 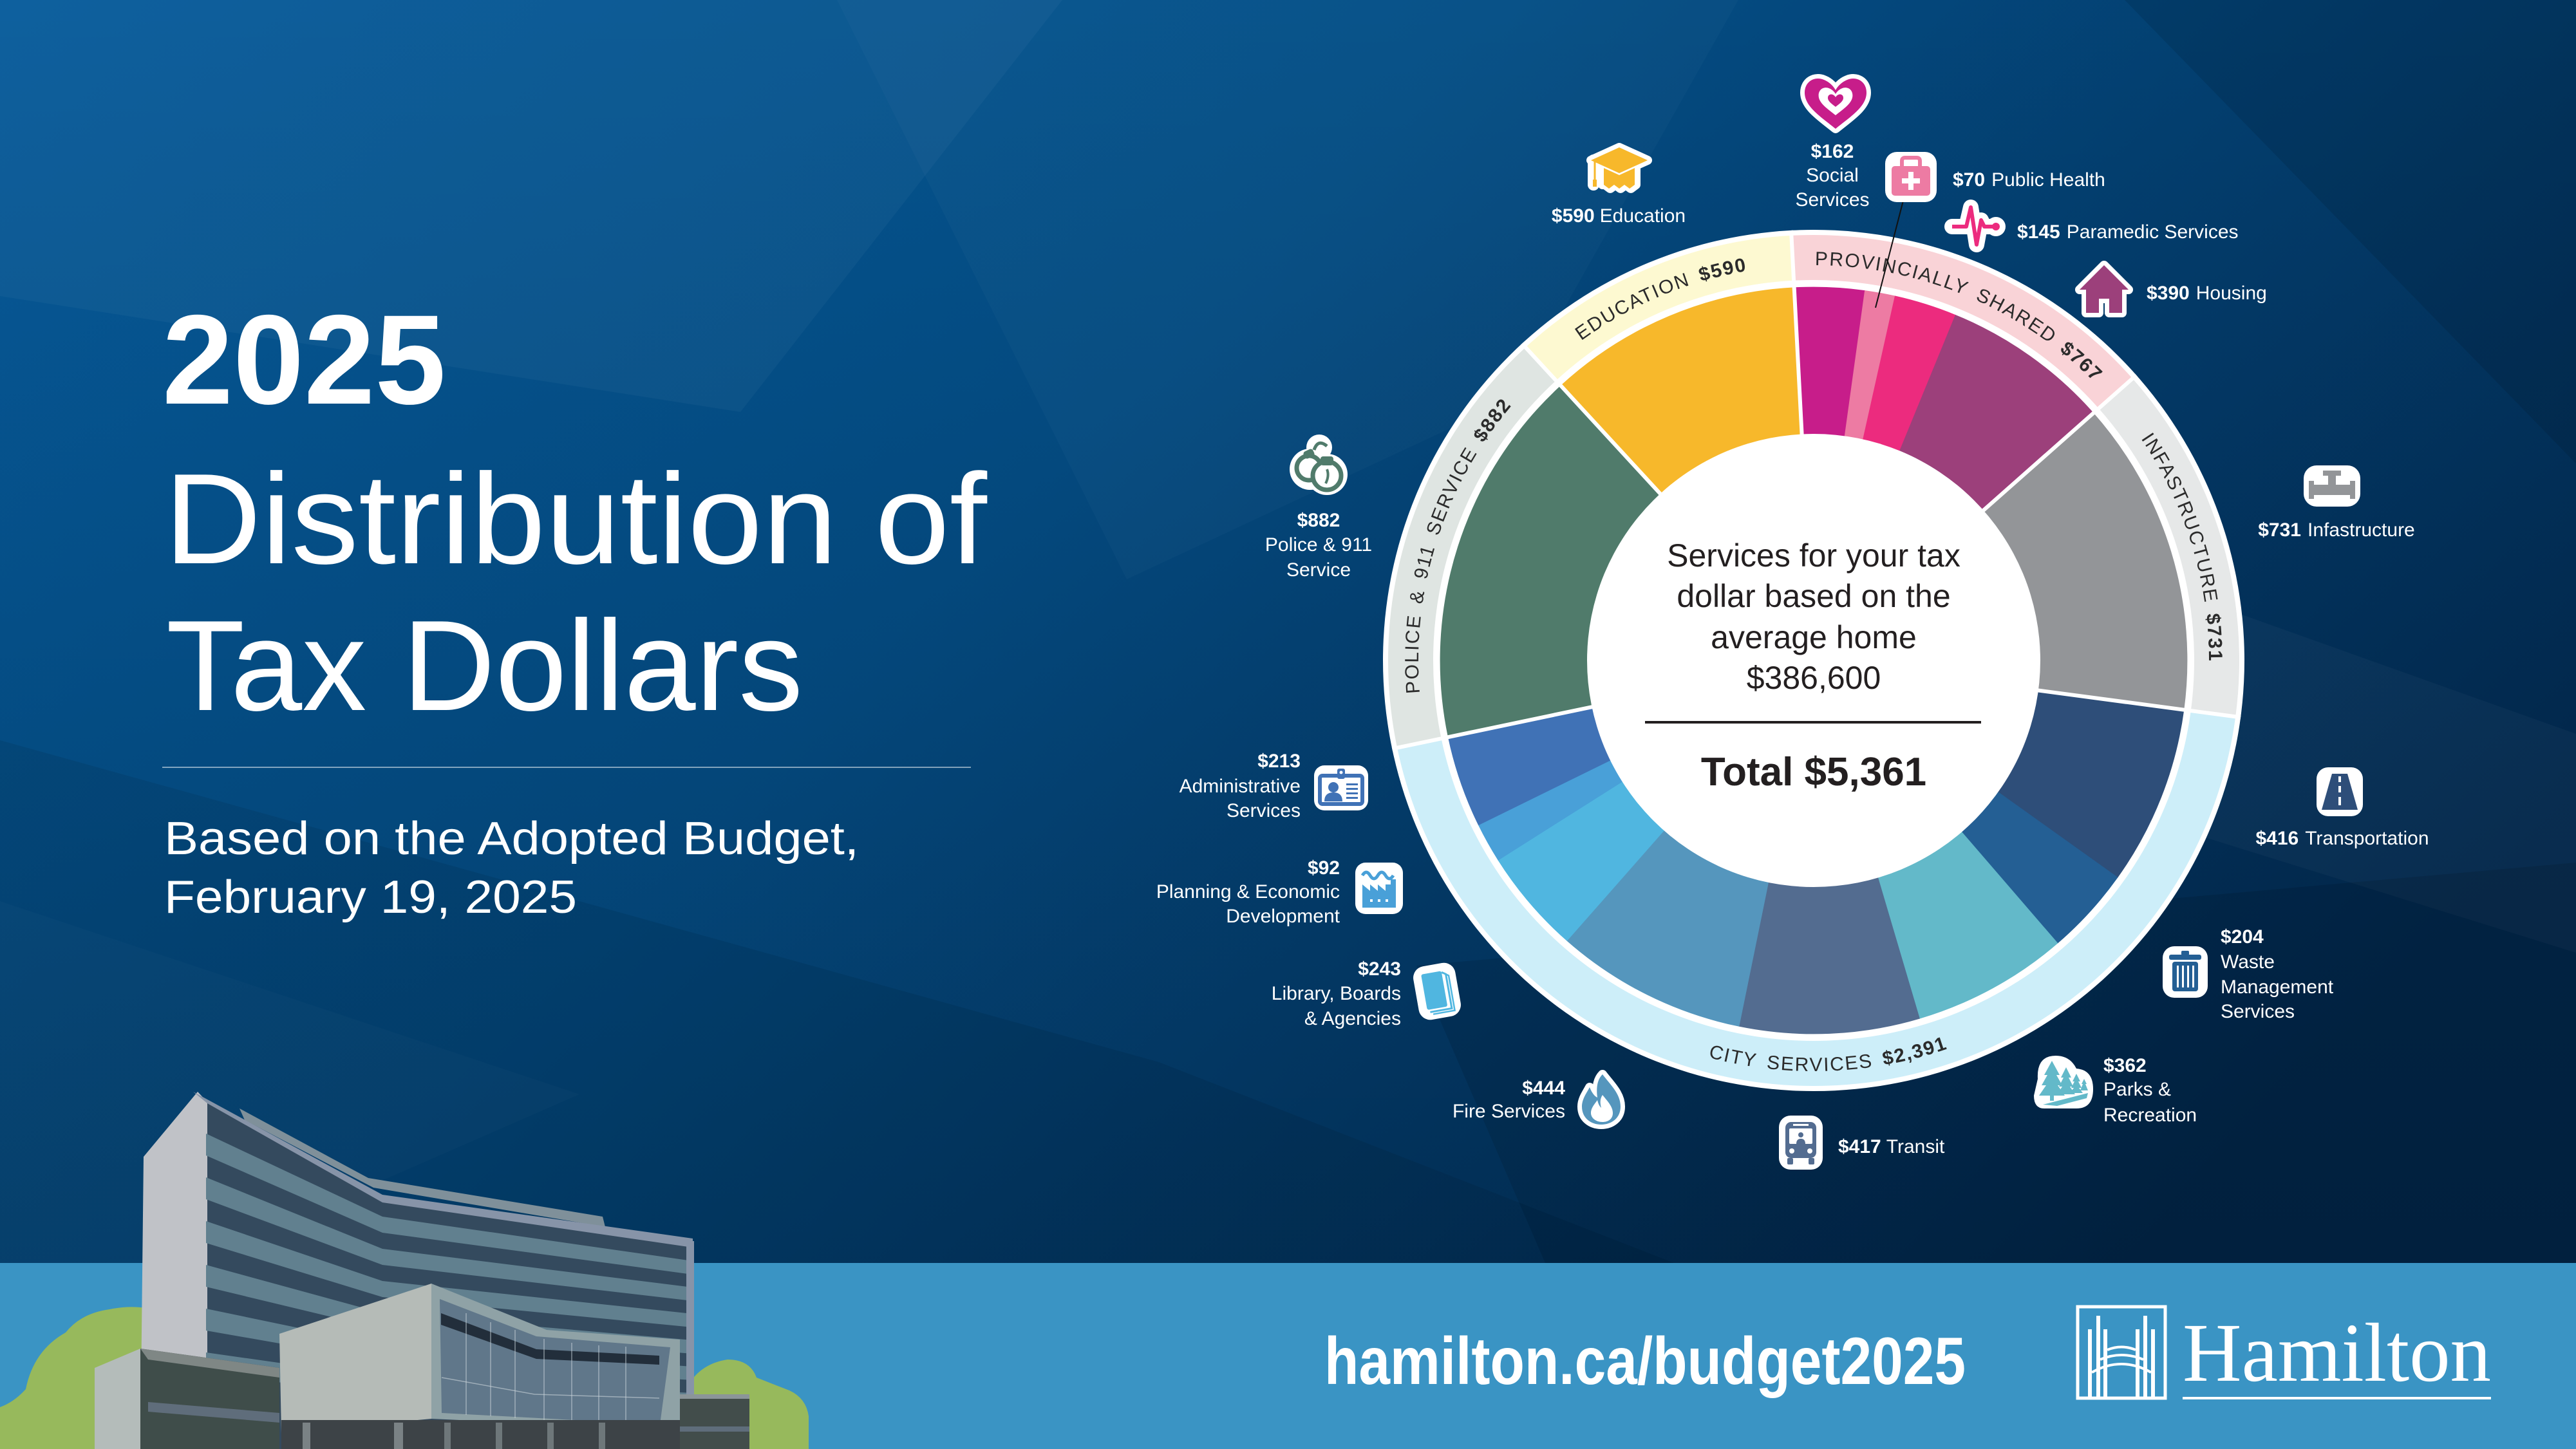 What do you see at coordinates (575, 519) in the screenshot?
I see `title-line-1: Distribution of` at bounding box center [575, 519].